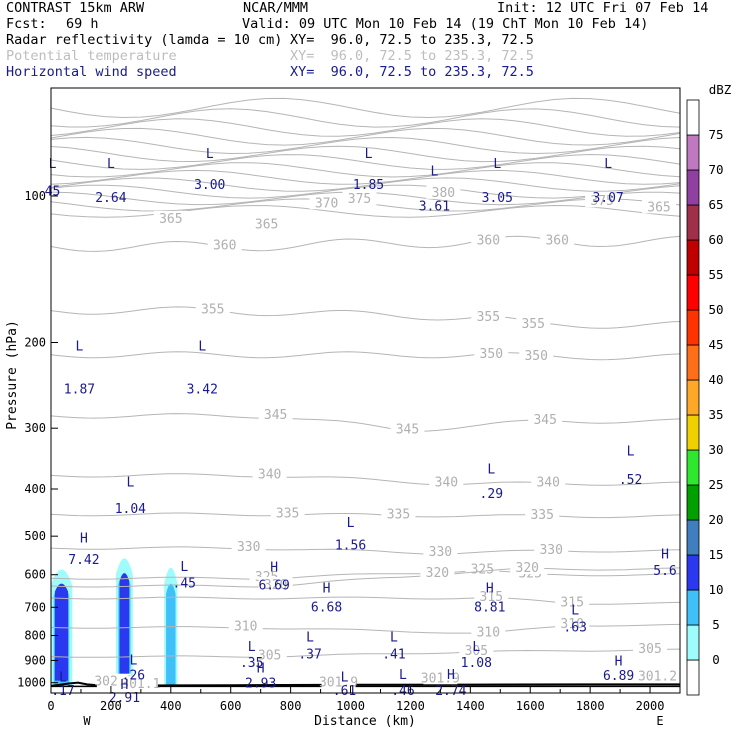 This screenshot has height=740, width=740. What do you see at coordinates (618, 676) in the screenshot?
I see `wind-extremum-value: 6.89` at bounding box center [618, 676].